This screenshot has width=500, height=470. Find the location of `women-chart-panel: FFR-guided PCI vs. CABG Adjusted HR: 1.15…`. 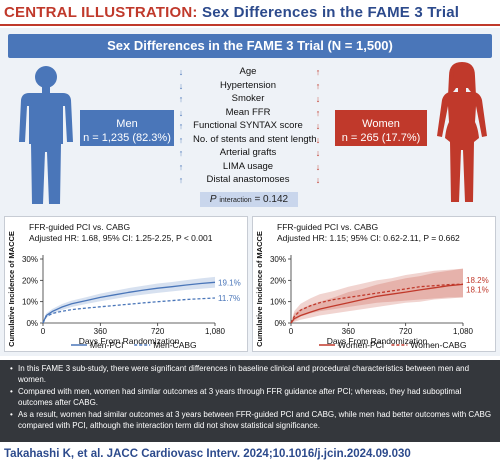

women-chart-panel: FFR-guided PCI vs. CABG Adjusted HR: 1.15… is located at coordinates (374, 284).